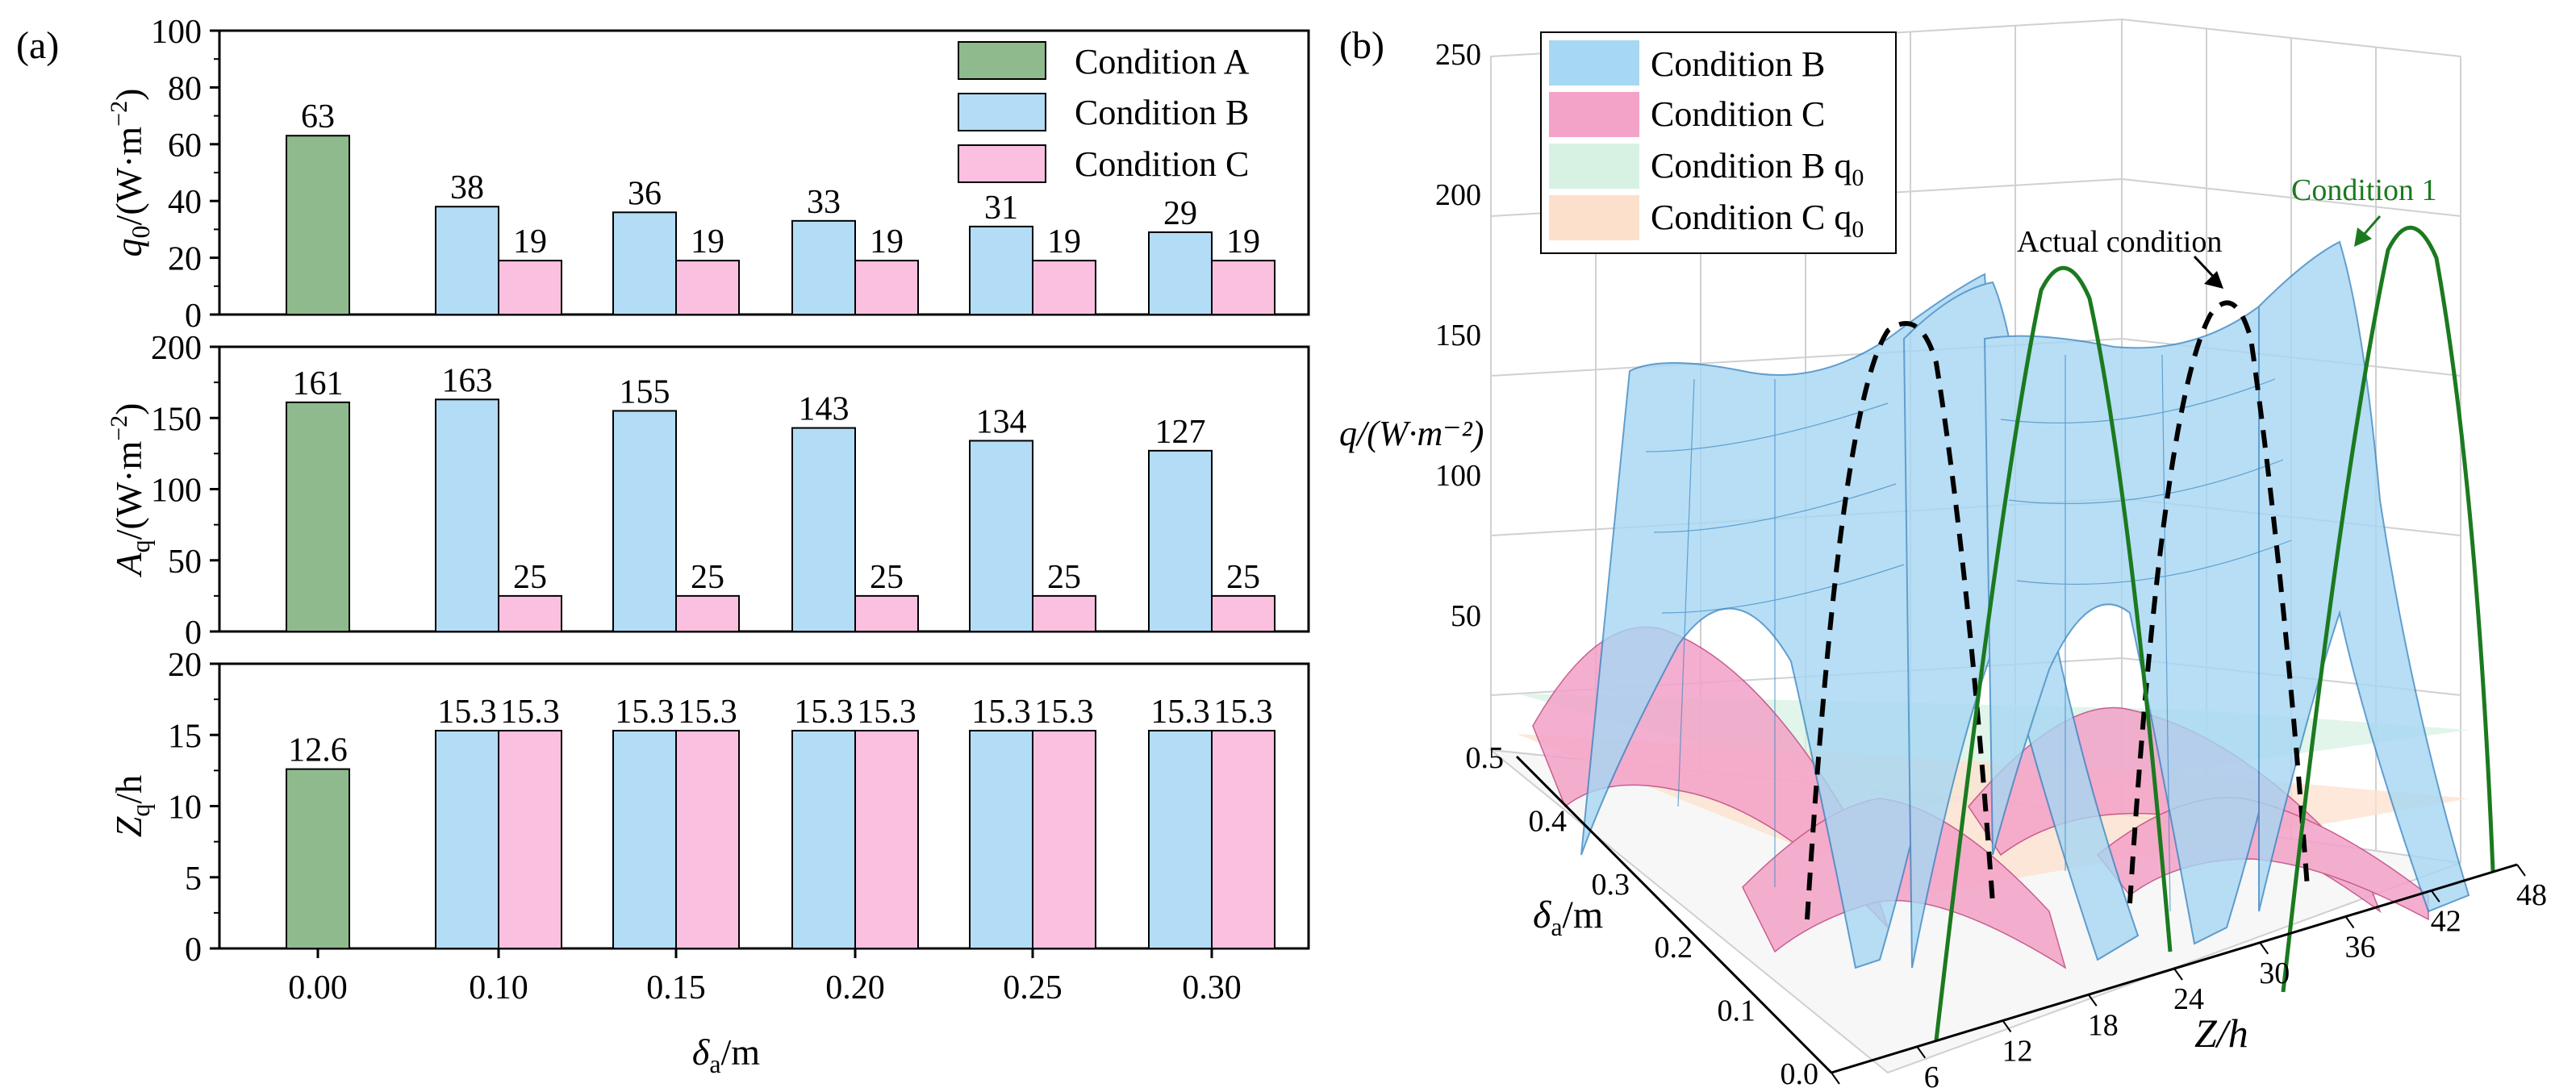 This screenshot has width=2576, height=1092. Describe the element at coordinates (1932, 1076) in the screenshot. I see `x-tick-label: 6` at that location.